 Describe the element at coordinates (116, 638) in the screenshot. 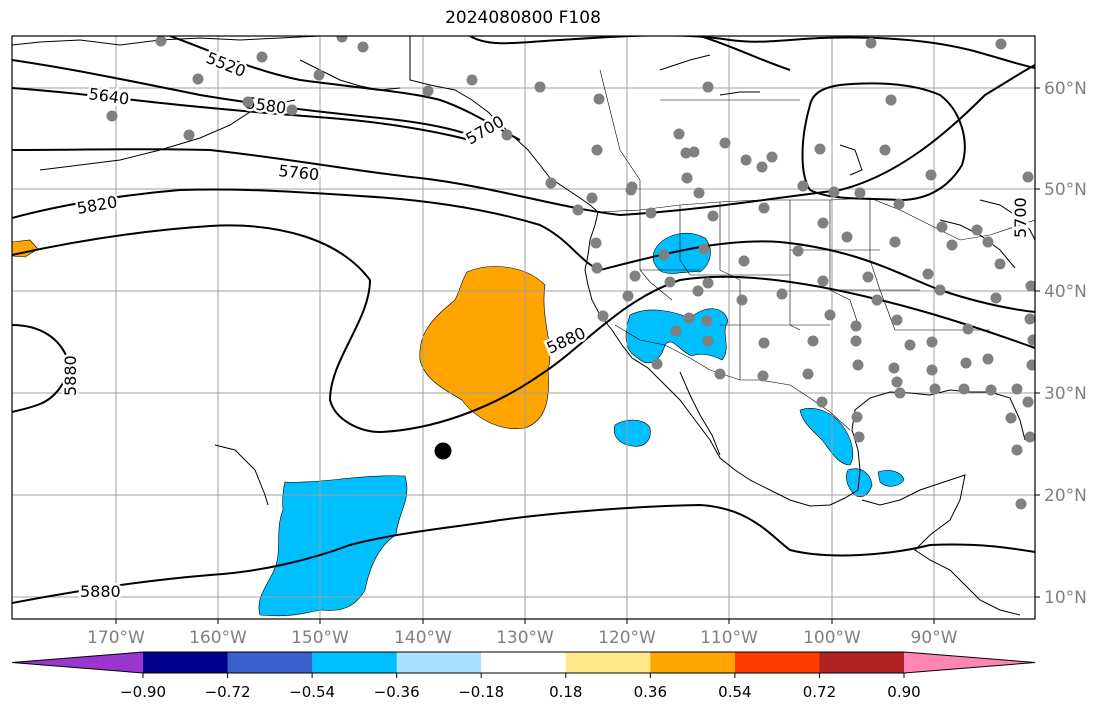

I see `lon-label: 170°W` at that location.